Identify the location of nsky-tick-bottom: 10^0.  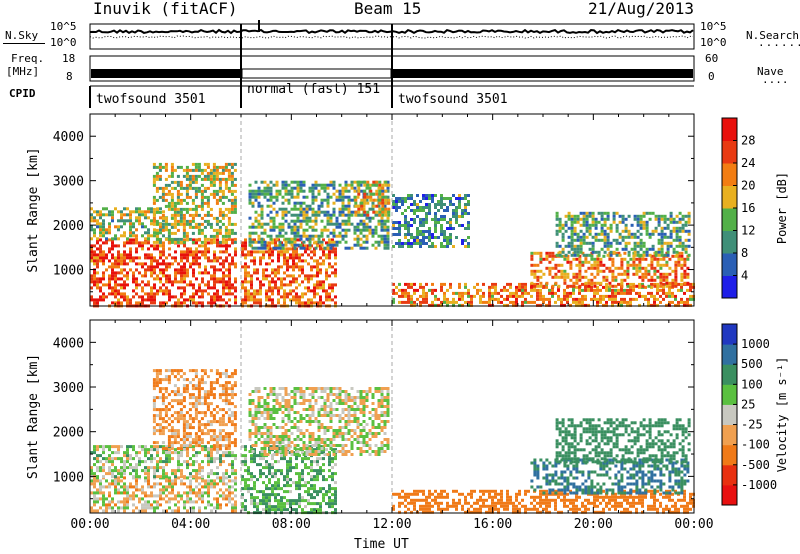
(63, 42).